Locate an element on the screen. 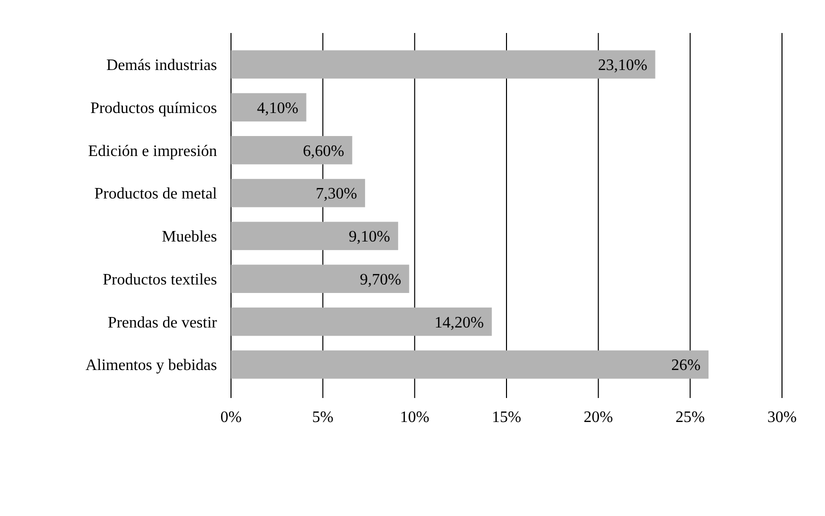 The width and height of the screenshot is (825, 516). x-tick-label: 20% is located at coordinates (598, 417).